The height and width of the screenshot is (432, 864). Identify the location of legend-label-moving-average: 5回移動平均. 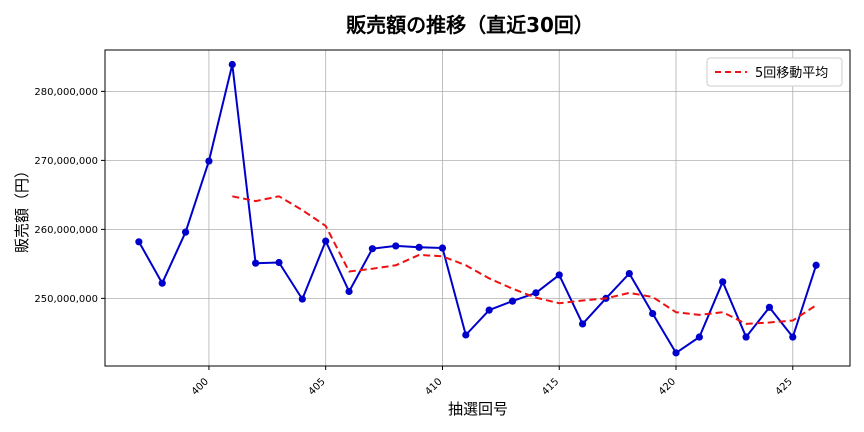
(791, 73).